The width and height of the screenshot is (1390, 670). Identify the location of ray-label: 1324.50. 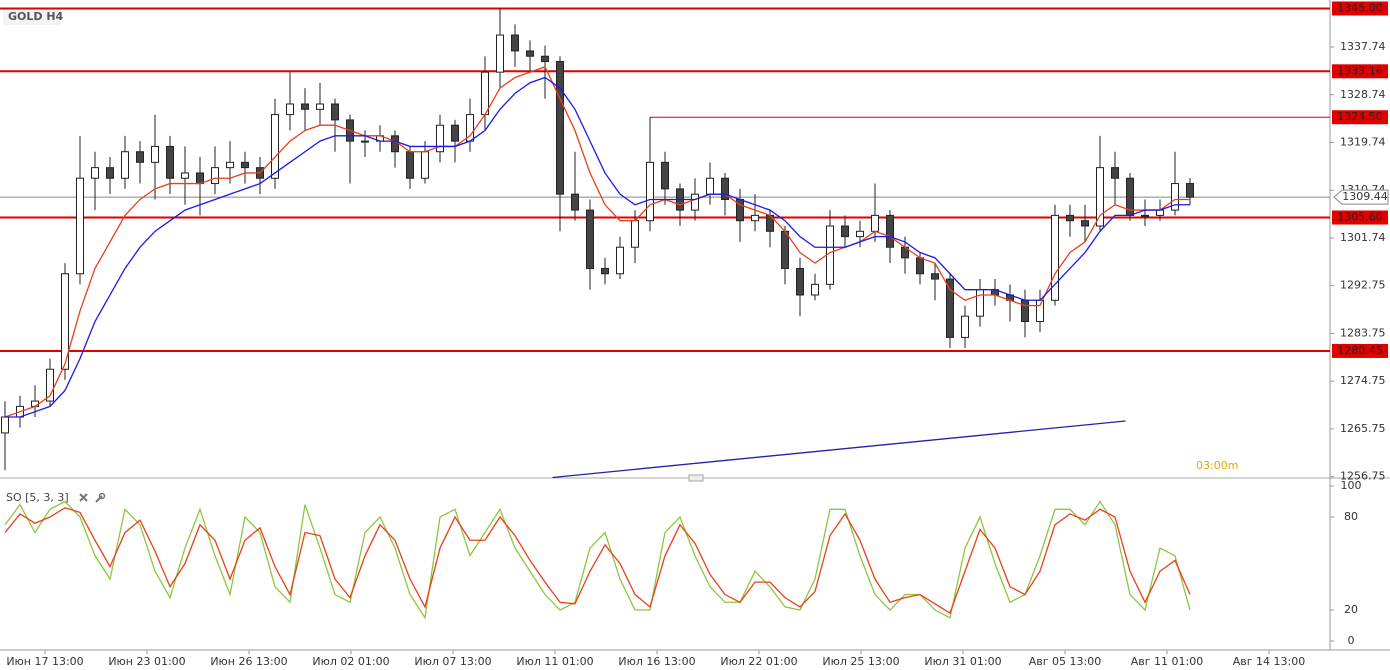
(1360, 116).